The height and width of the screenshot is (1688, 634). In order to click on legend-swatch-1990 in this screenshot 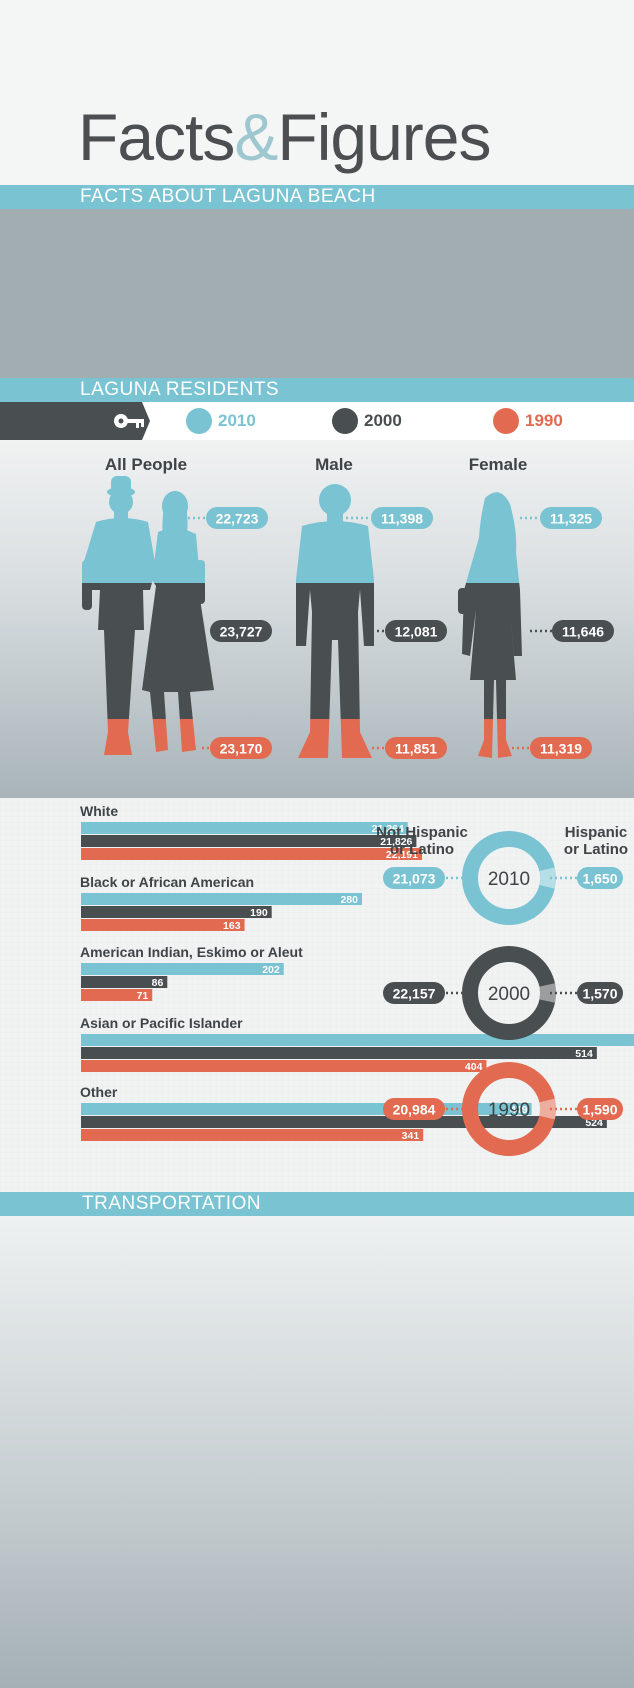, I will do `click(506, 421)`.